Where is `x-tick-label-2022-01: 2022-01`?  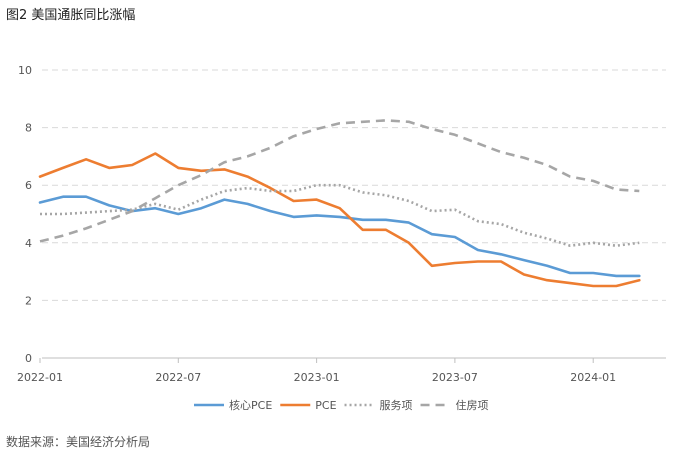 x-tick-label-2022-01: 2022-01 is located at coordinates (40, 377).